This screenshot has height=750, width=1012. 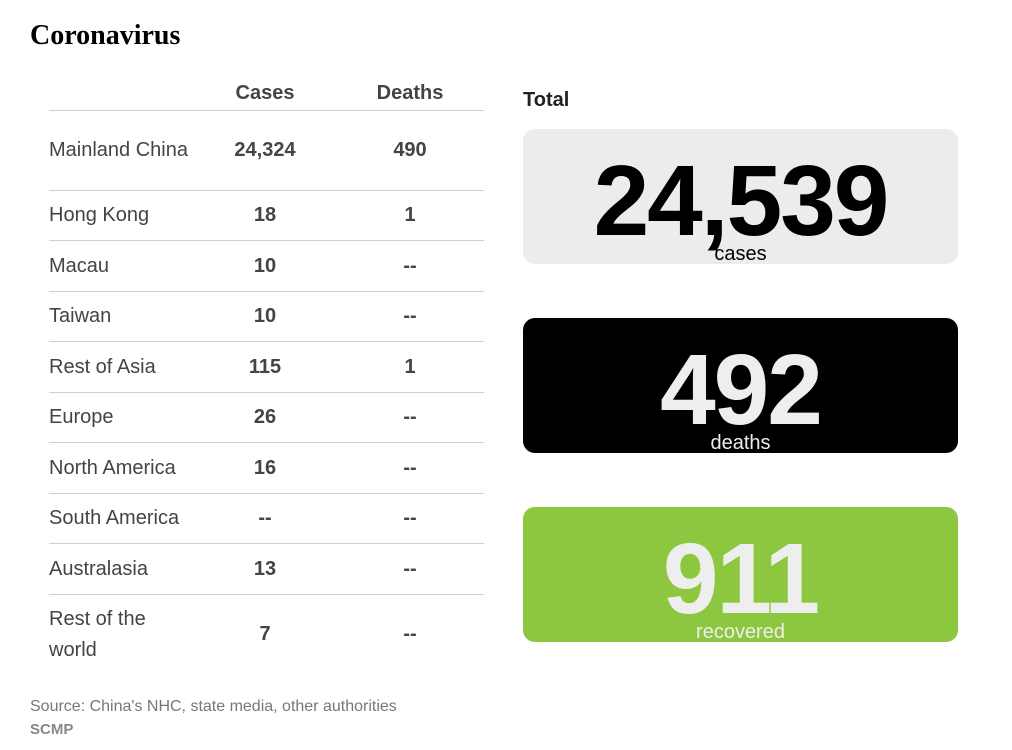 I want to click on total-recovered-card: 911 recovered, so click(x=740, y=574).